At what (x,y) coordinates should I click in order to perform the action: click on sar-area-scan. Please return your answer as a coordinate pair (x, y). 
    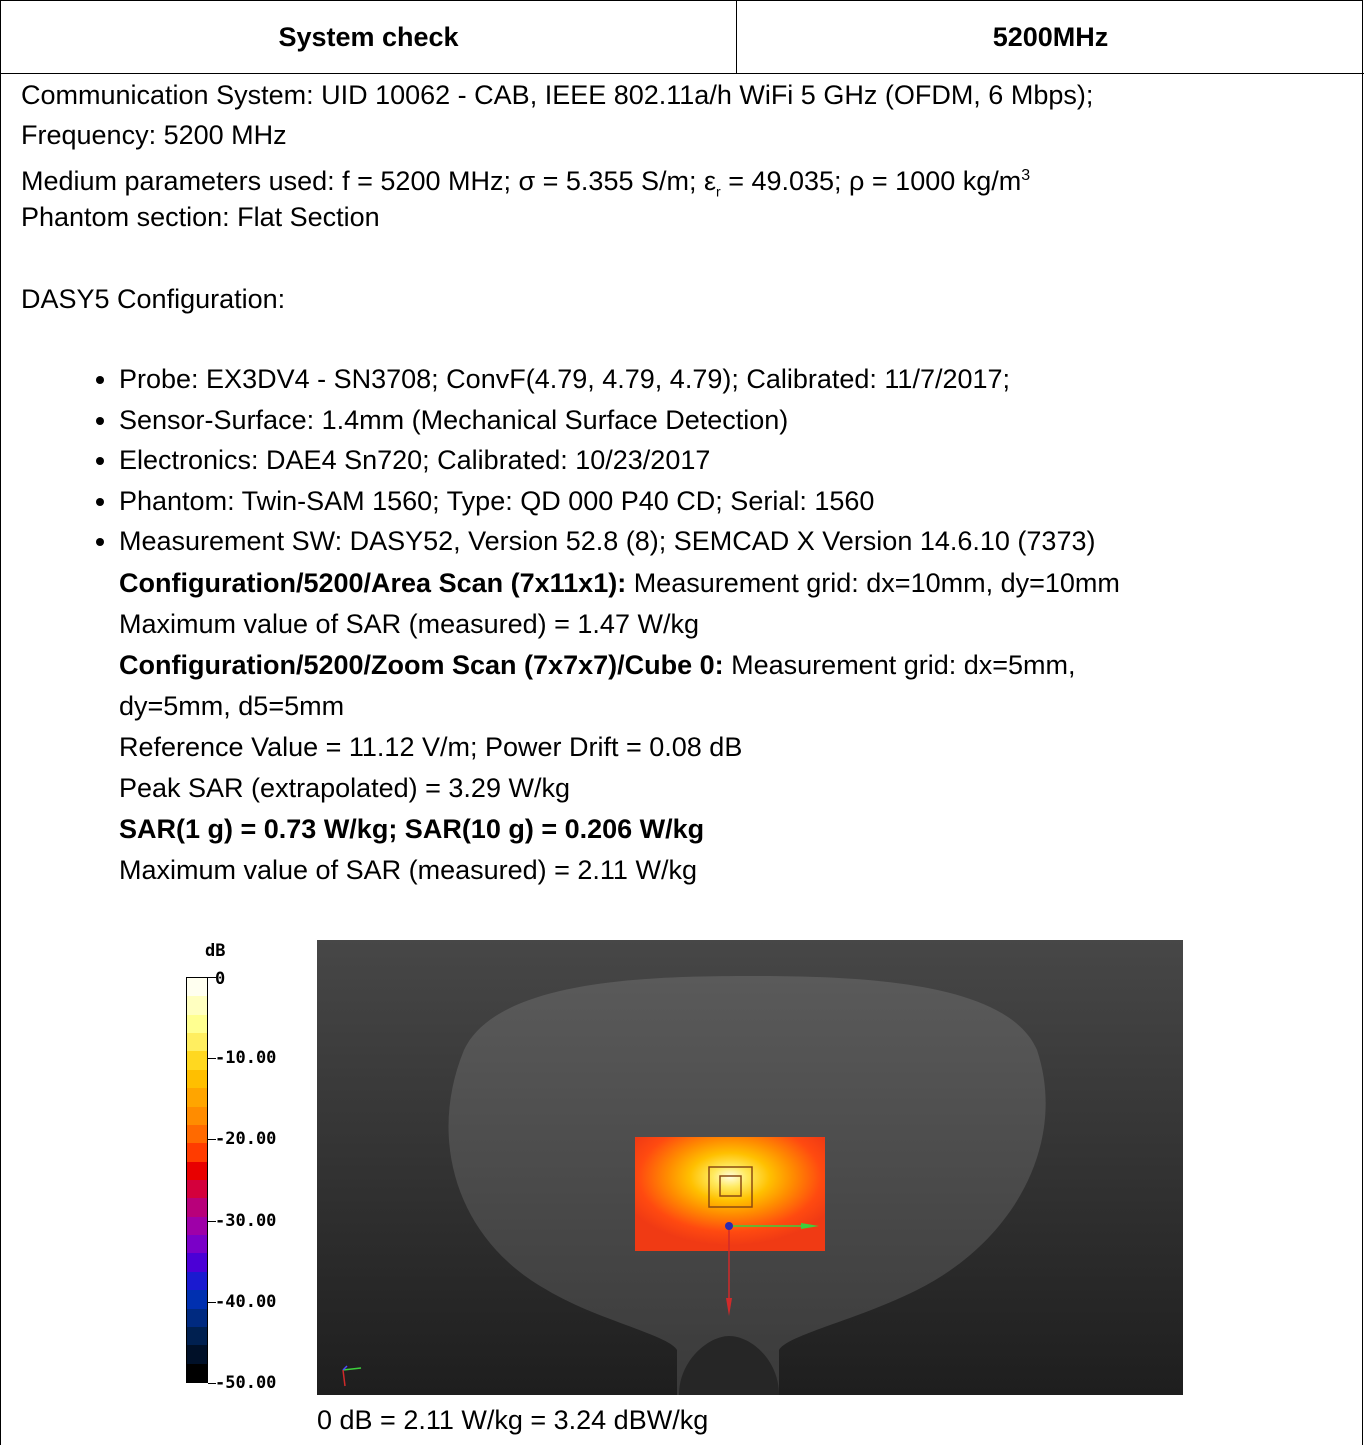
    Looking at the image, I should click on (730, 1194).